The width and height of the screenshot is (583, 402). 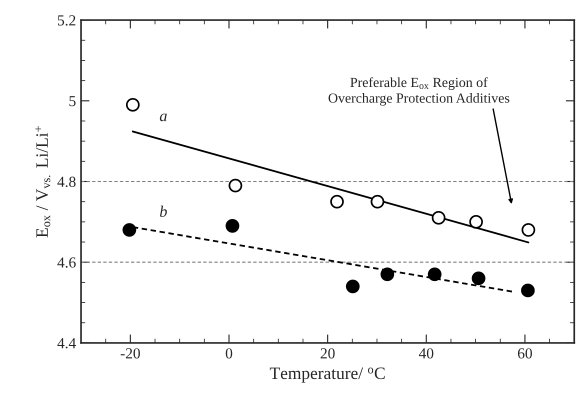 I want to click on annotation: Preferable E$_{ox}$ Region of Overcharge Protection Additives, so click(x=419, y=91).